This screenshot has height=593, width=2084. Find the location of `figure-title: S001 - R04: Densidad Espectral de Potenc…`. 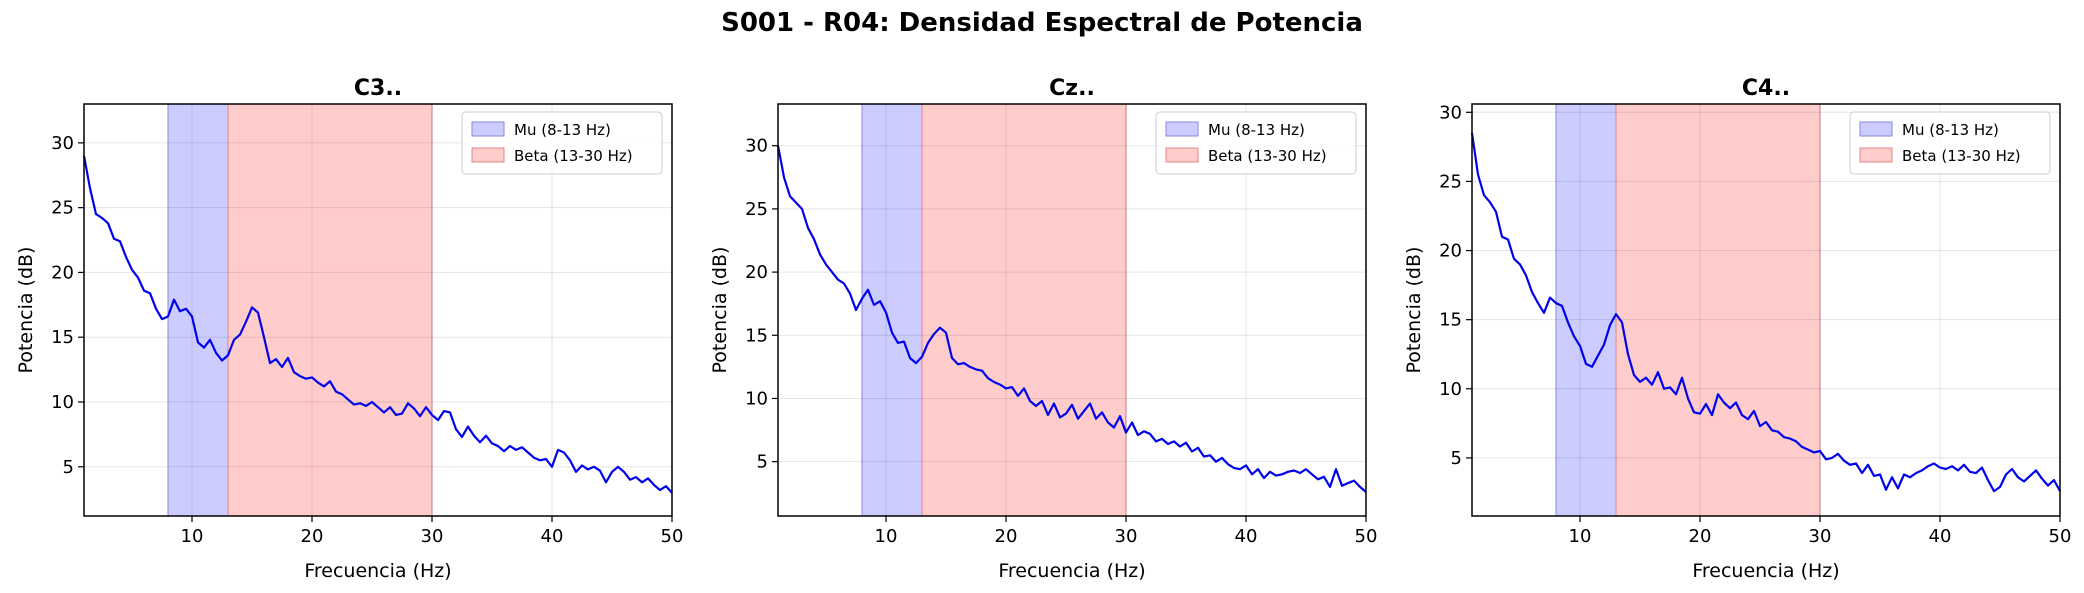

figure-title: S001 - R04: Densidad Espectral de Potenc… is located at coordinates (1042, 23).